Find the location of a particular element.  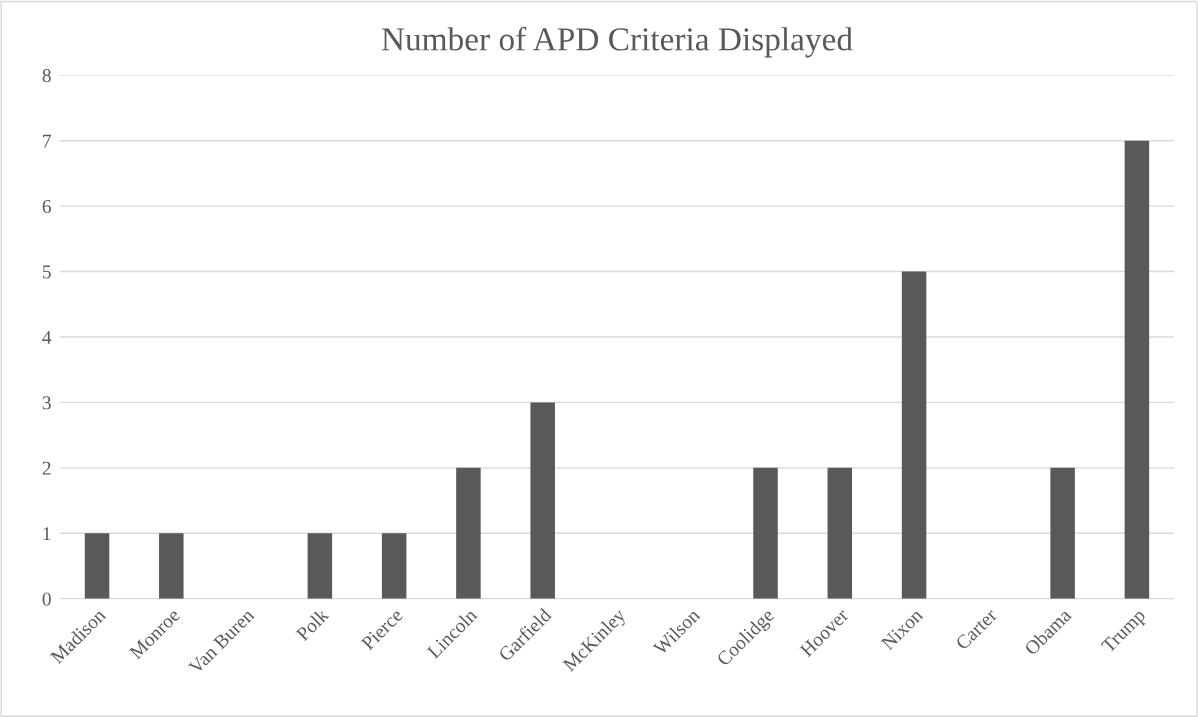

y-tick-label: 6 is located at coordinates (46, 207).